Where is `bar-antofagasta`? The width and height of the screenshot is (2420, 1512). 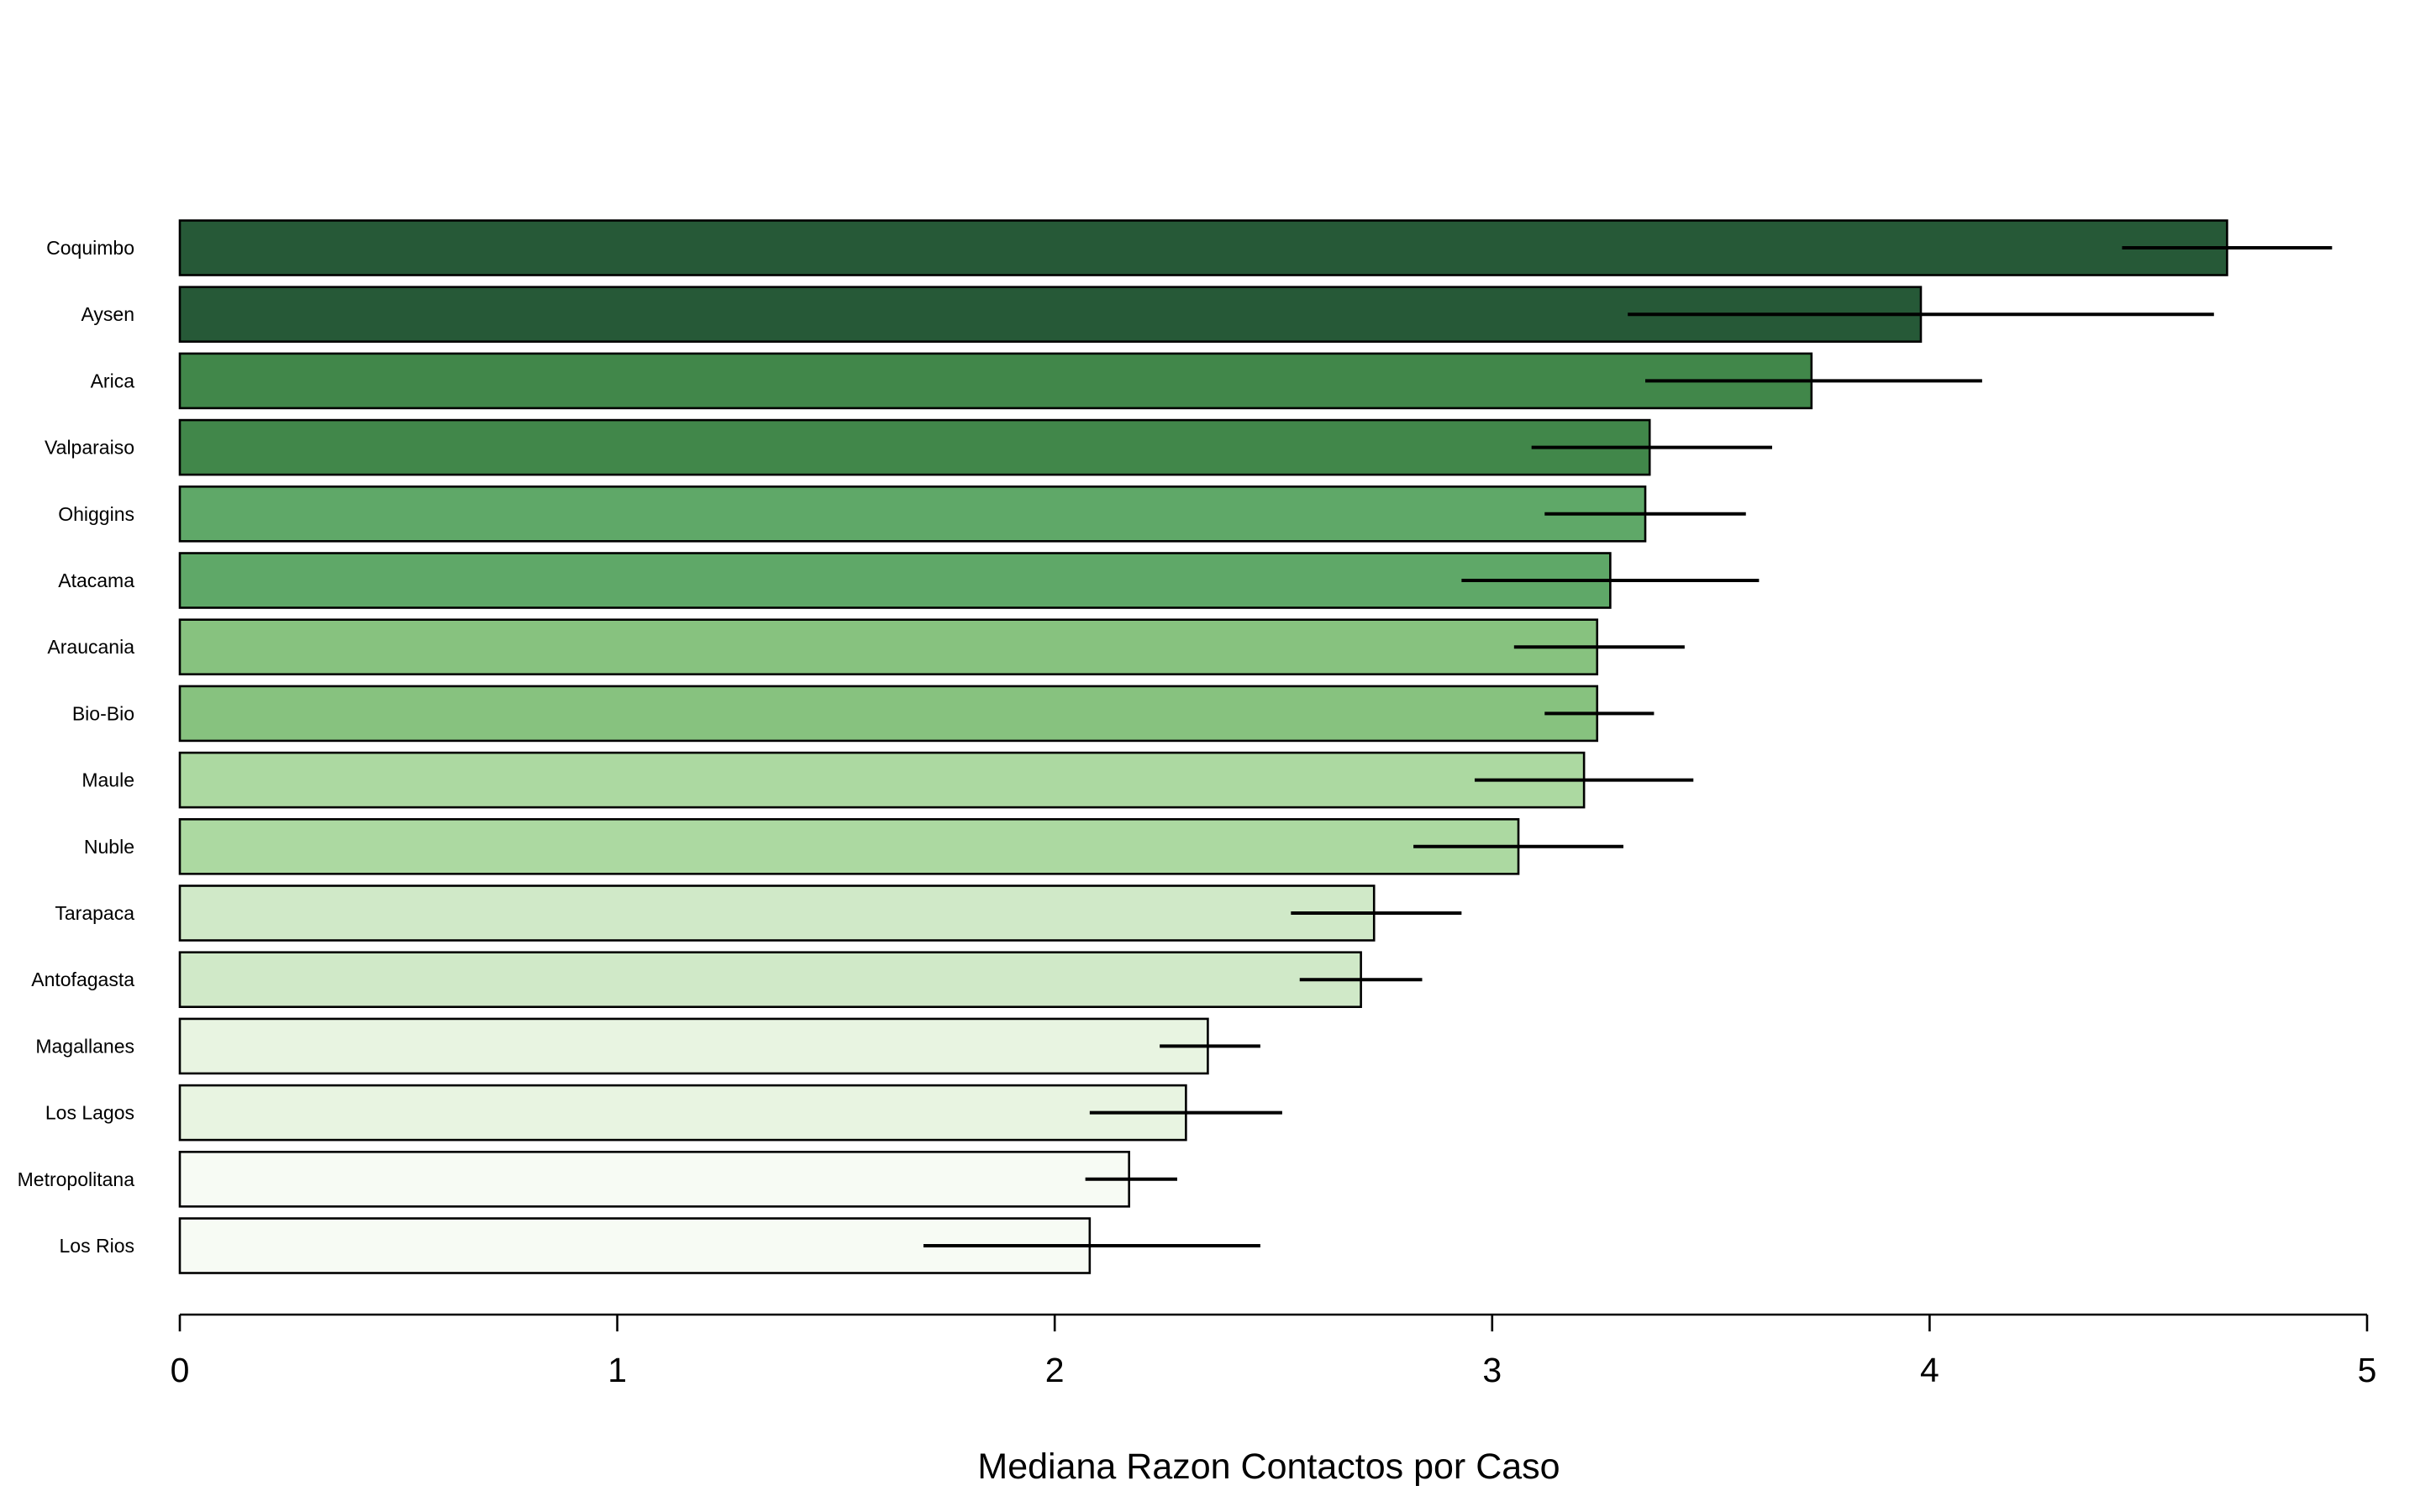 bar-antofagasta is located at coordinates (770, 979).